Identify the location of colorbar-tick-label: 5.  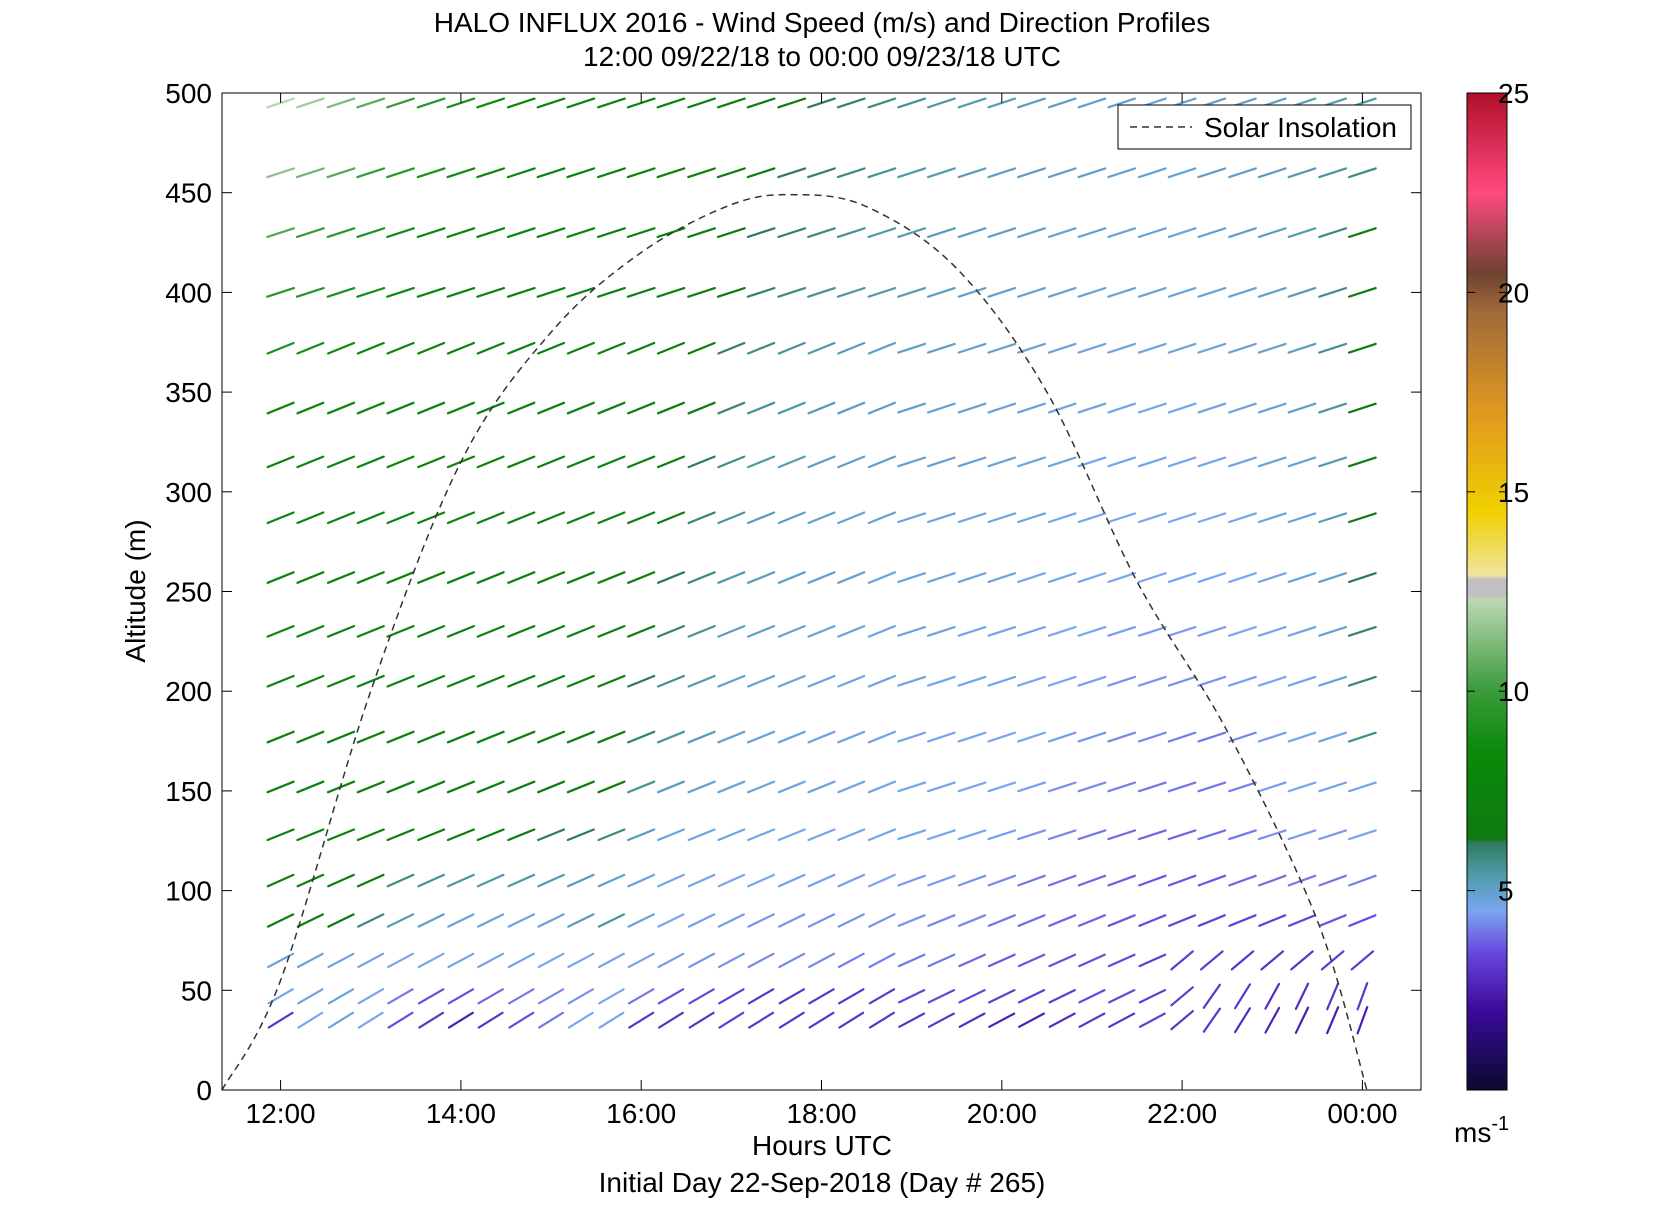
(1506, 891).